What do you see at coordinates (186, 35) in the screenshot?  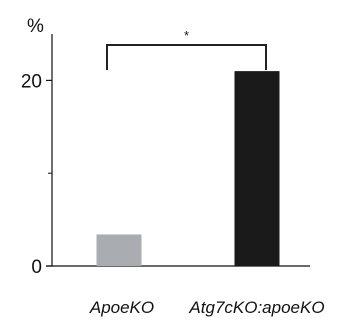 I see `significance-star: *` at bounding box center [186, 35].